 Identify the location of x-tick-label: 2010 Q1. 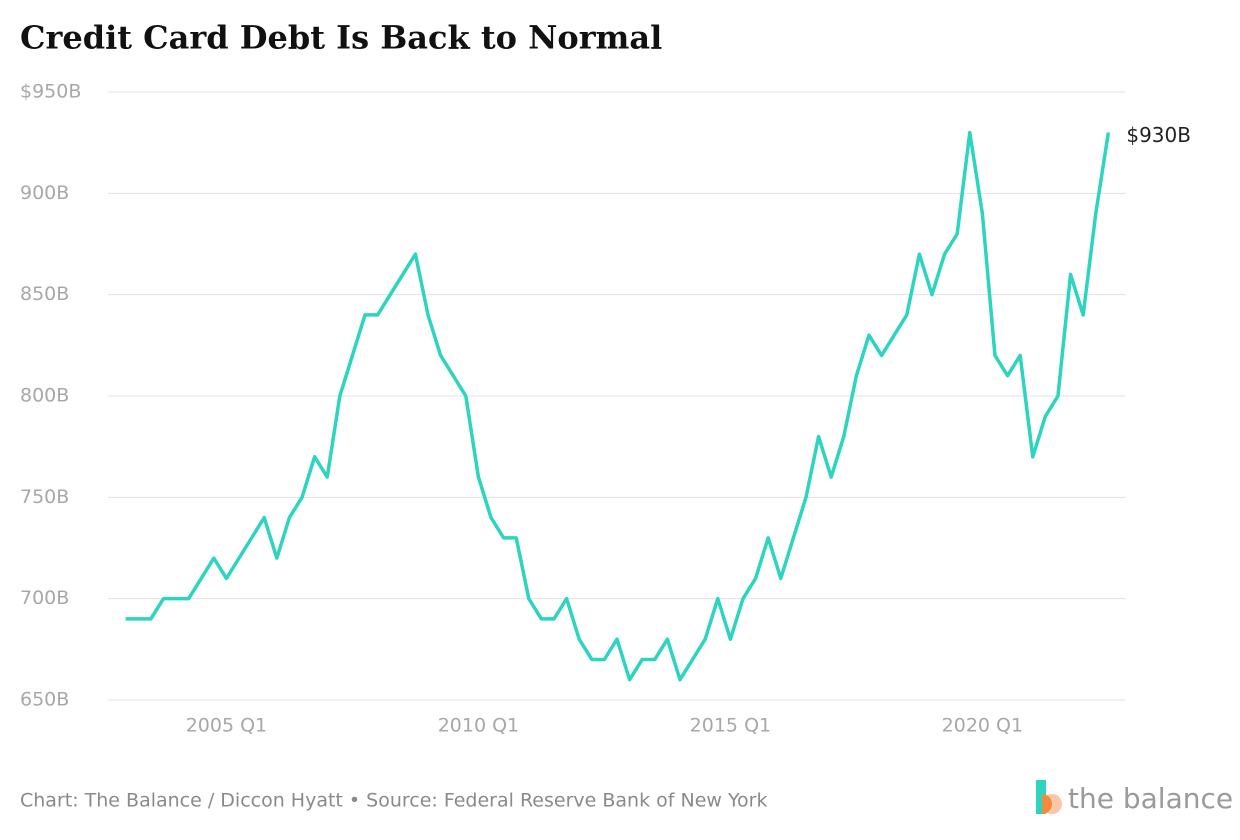
(478, 726).